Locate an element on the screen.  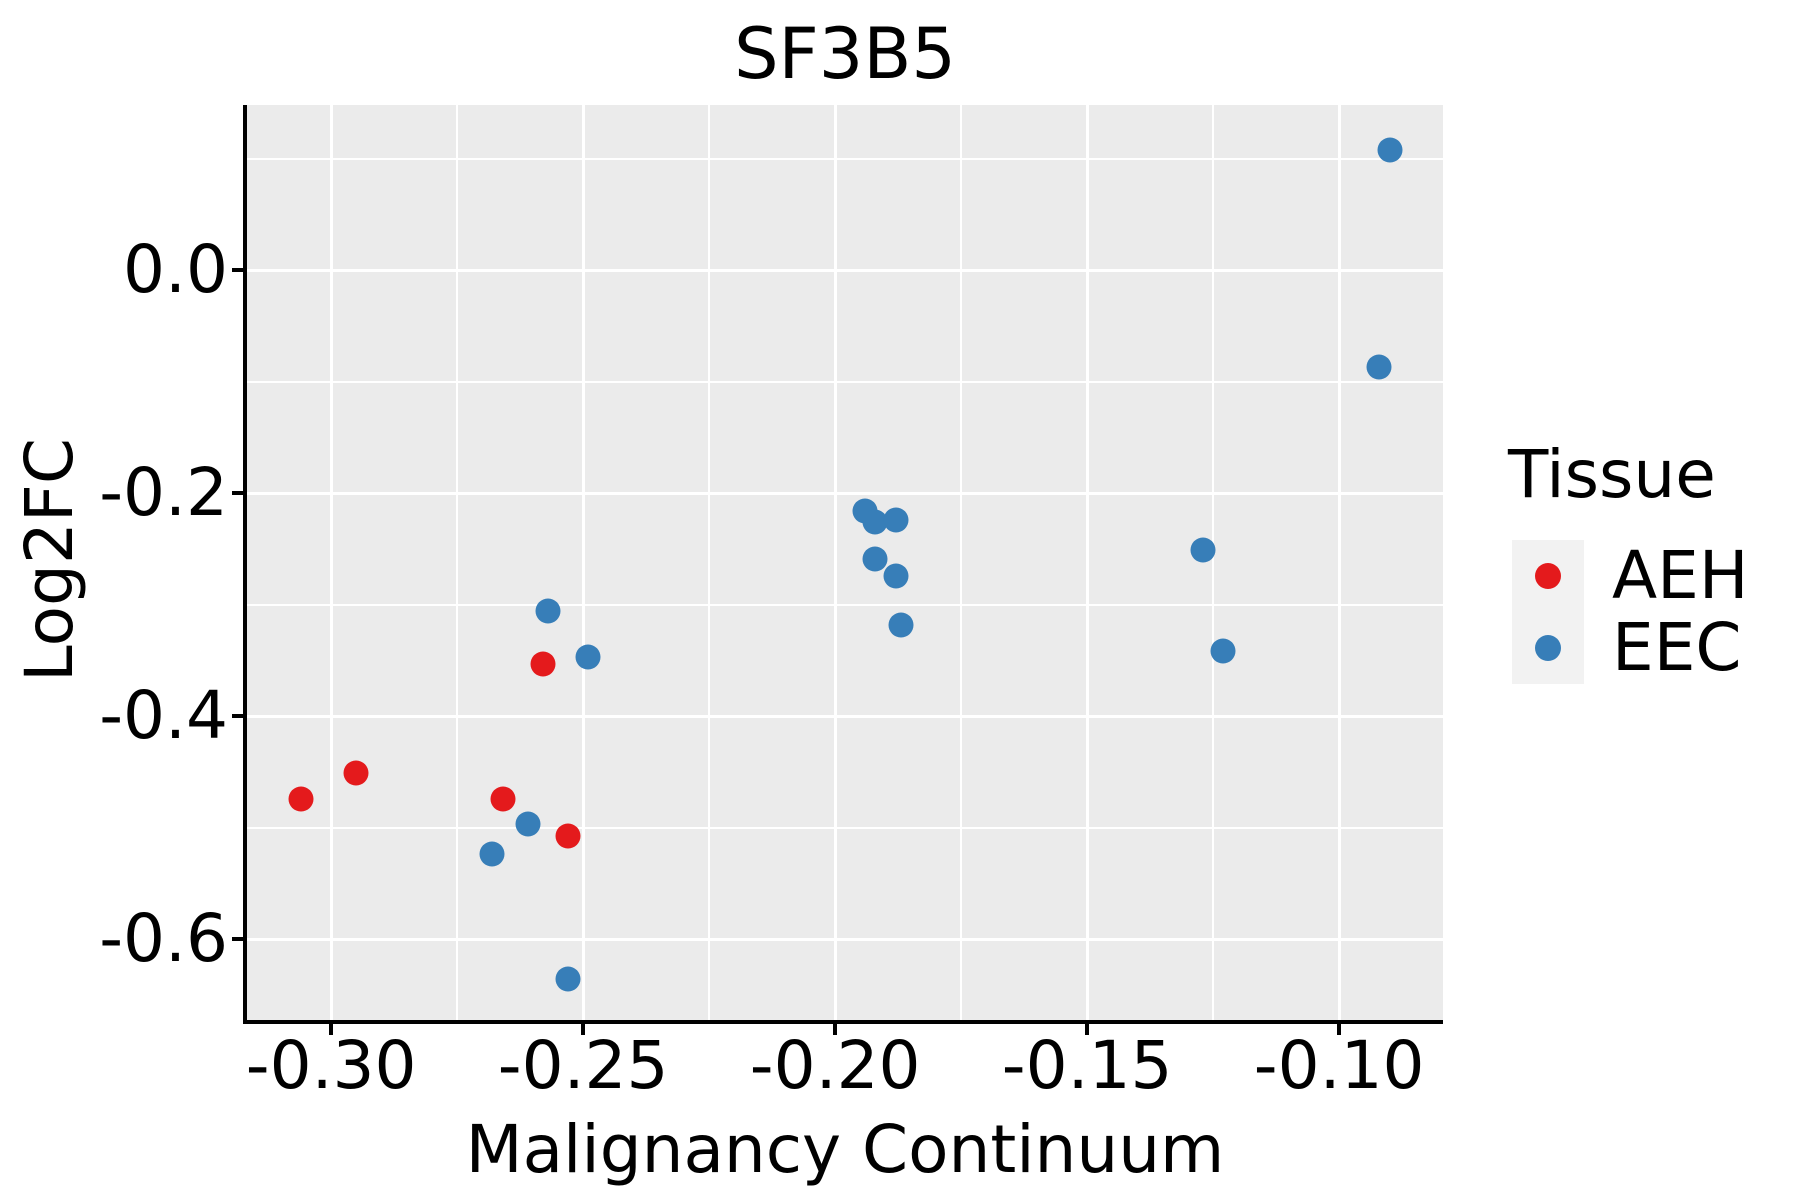
y-axis-line is located at coordinates (245, 564).